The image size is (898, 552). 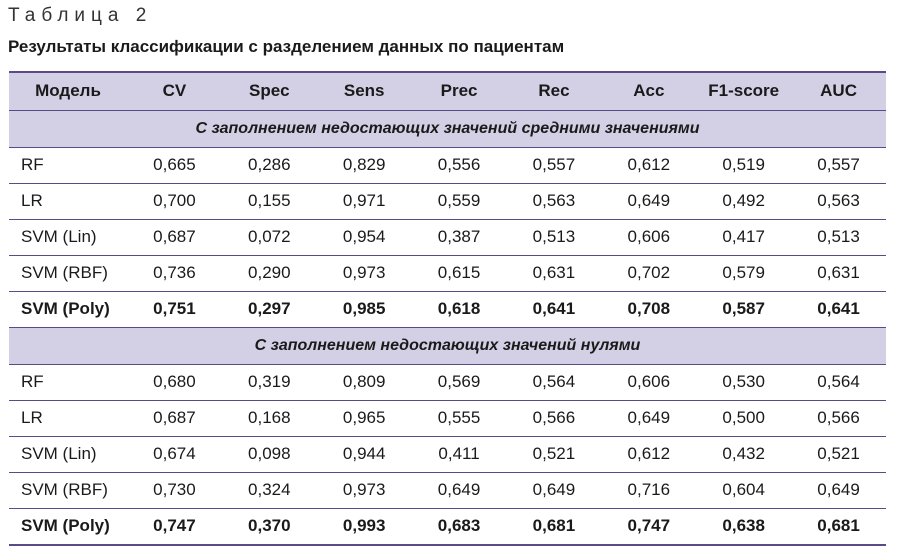 What do you see at coordinates (269, 201) in the screenshot?
I see `value-cell: 0,155` at bounding box center [269, 201].